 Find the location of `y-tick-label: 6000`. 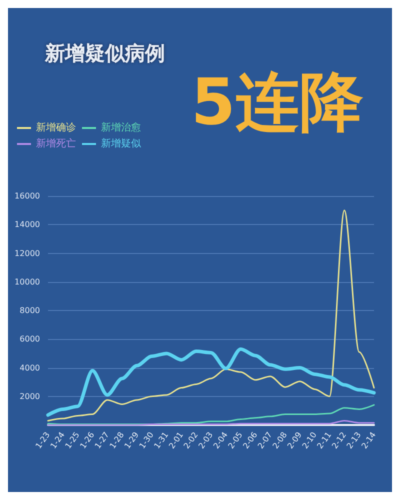

y-tick-label: 6000 is located at coordinates (30, 339).